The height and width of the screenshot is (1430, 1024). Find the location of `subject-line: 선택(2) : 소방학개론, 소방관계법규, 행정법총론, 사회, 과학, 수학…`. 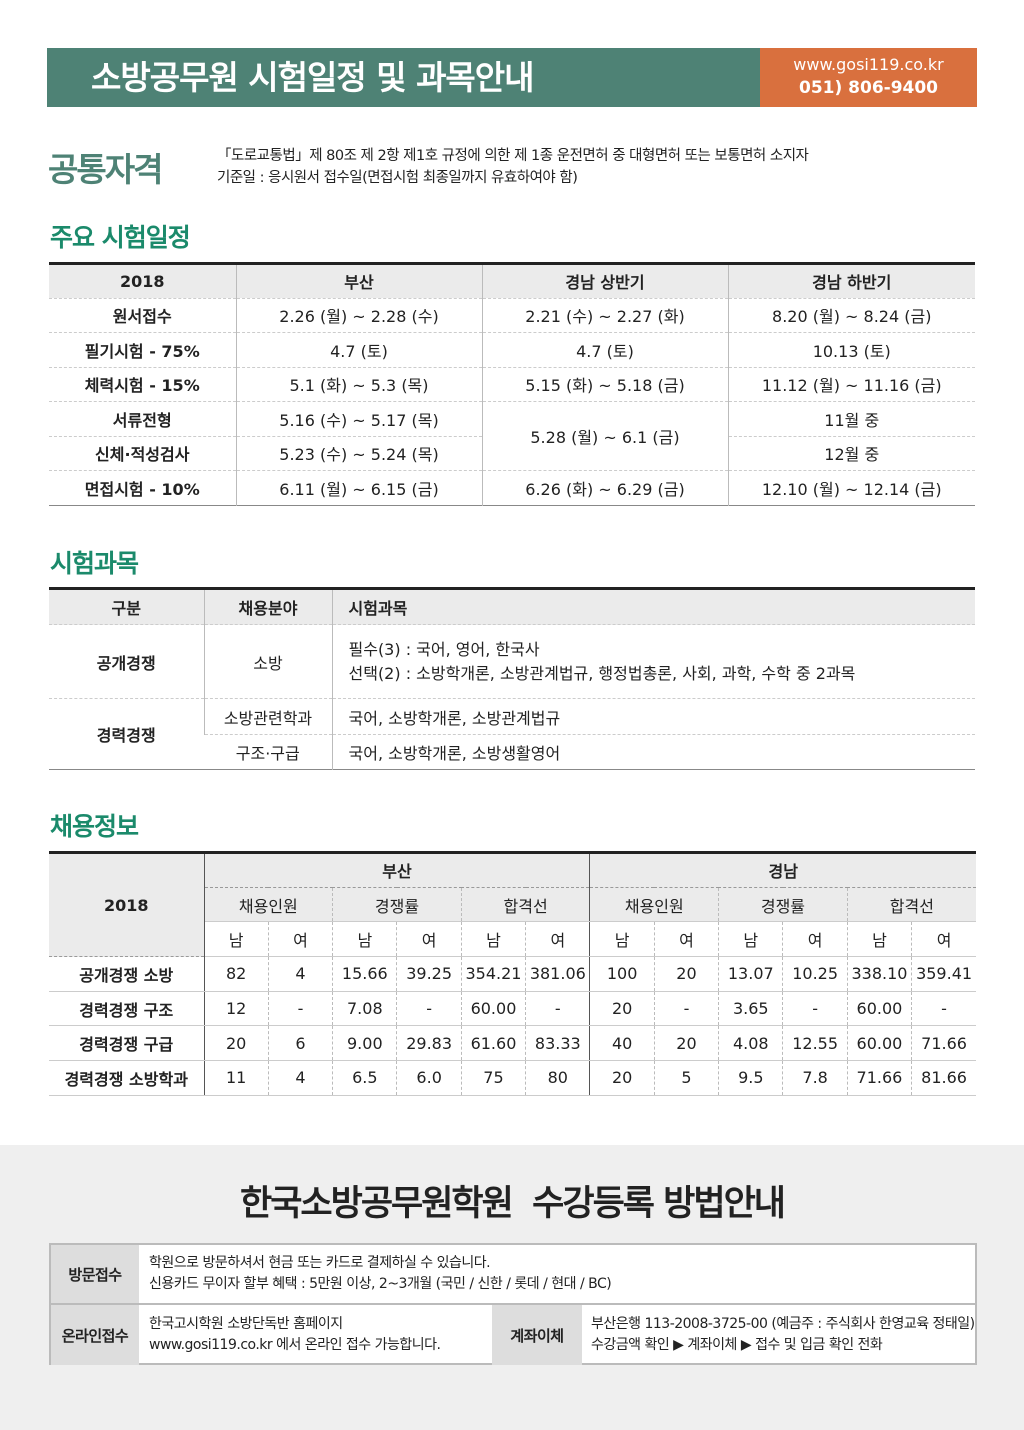

subject-line: 선택(2) : 소방학개론, 소방관계법규, 행정법총론, 사회, 과학, 수학… is located at coordinates (602, 673).